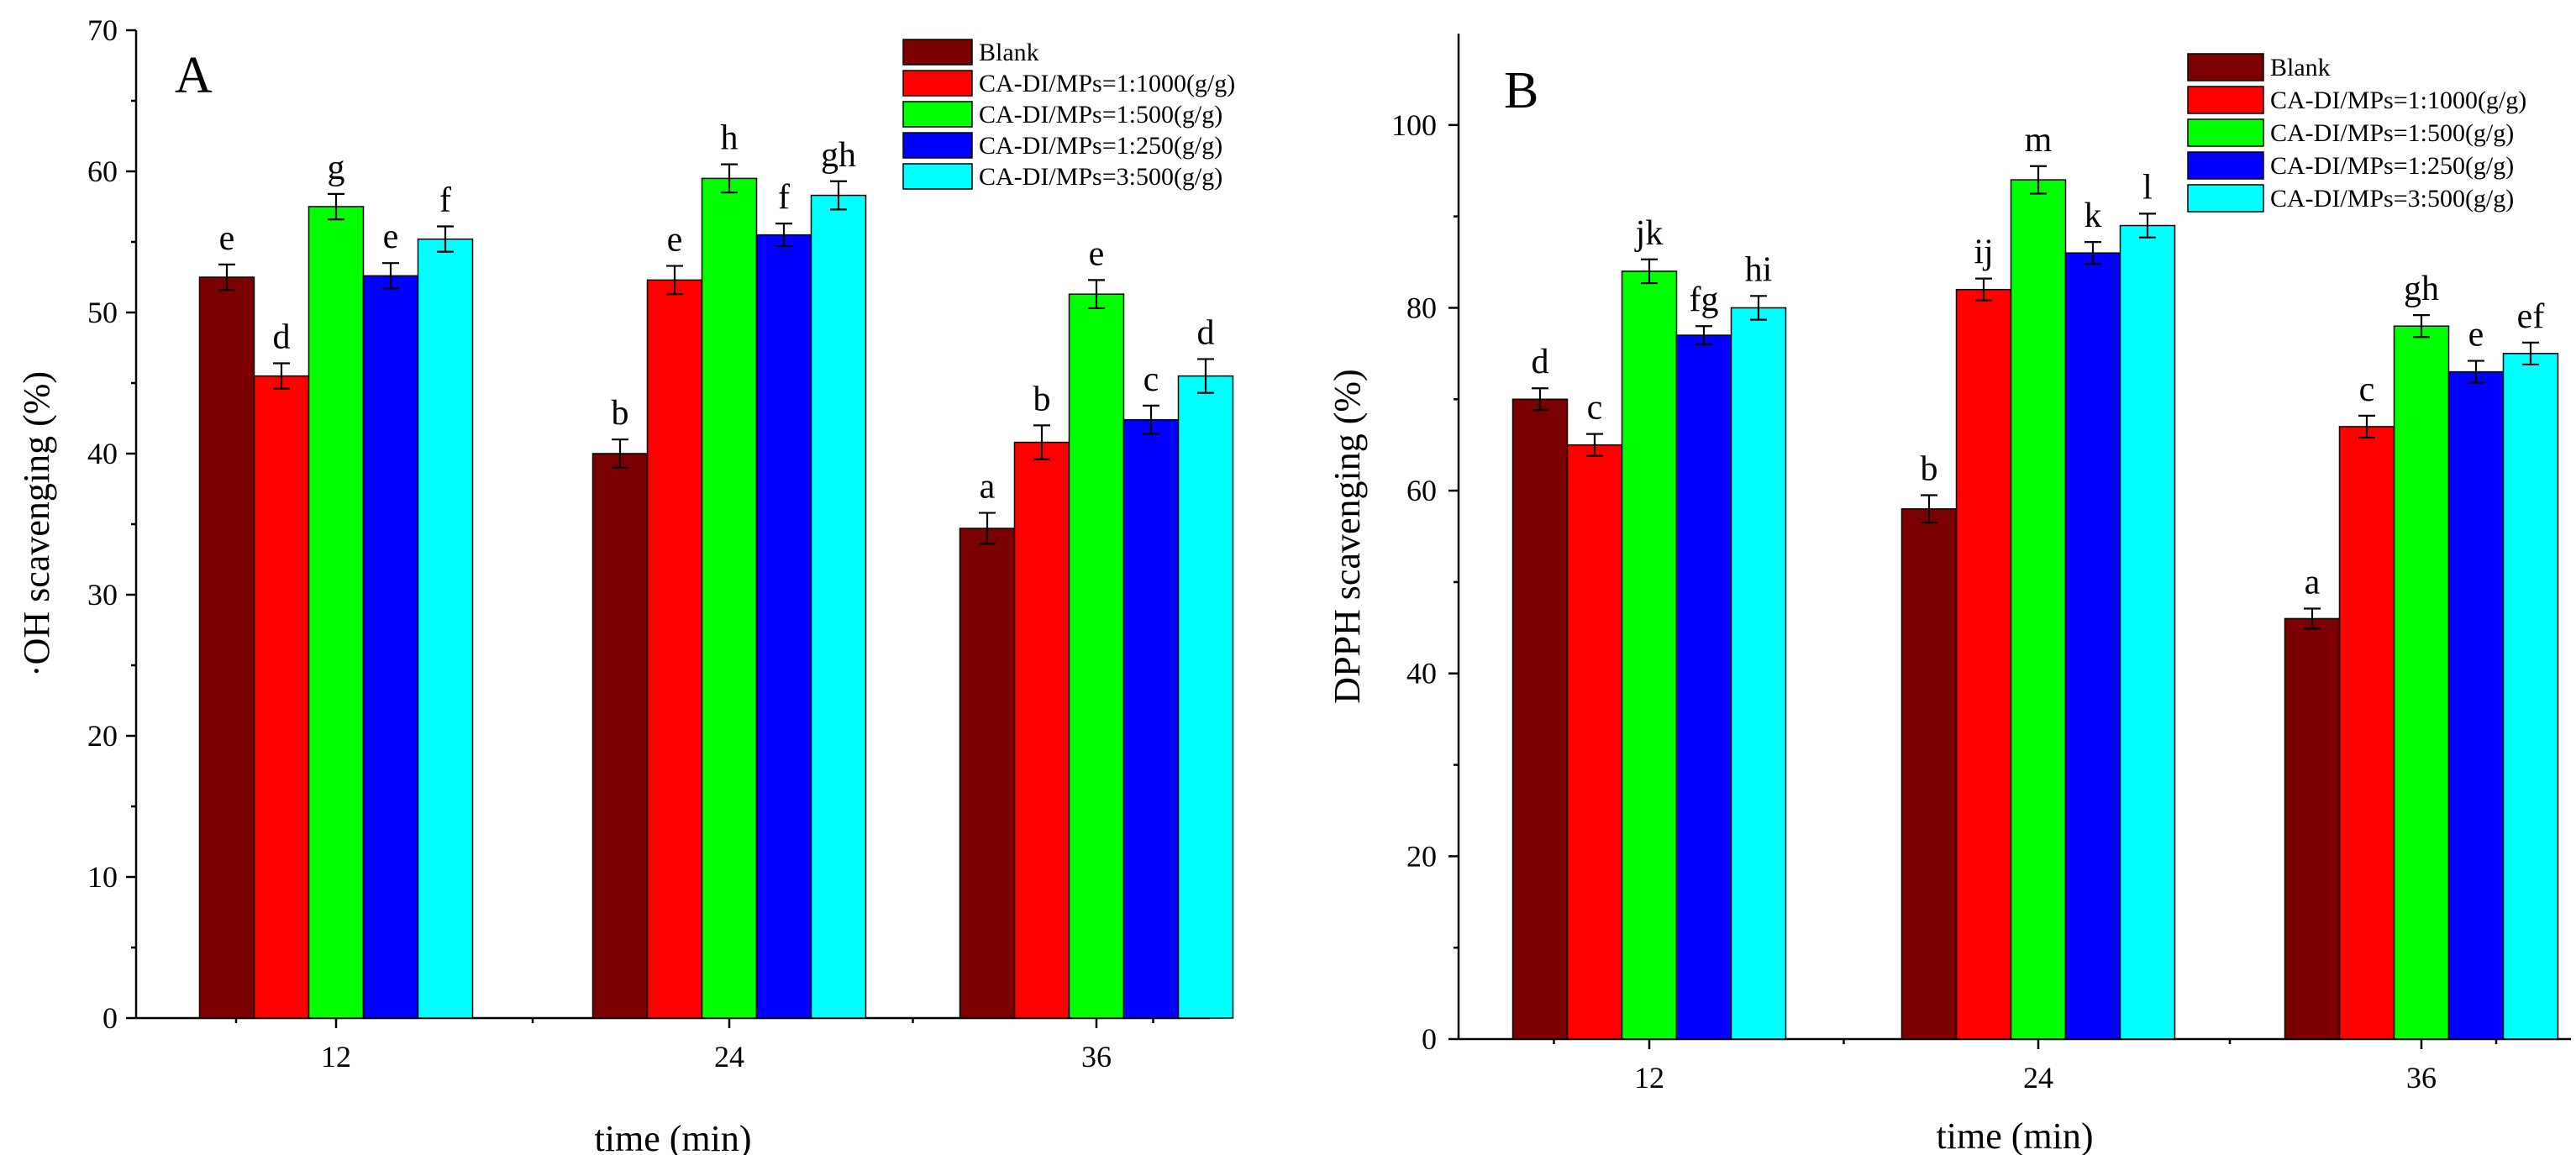 Image resolution: width=2576 pixels, height=1155 pixels. Describe the element at coordinates (2259, 67) in the screenshot. I see `legend-item: Blank` at that location.